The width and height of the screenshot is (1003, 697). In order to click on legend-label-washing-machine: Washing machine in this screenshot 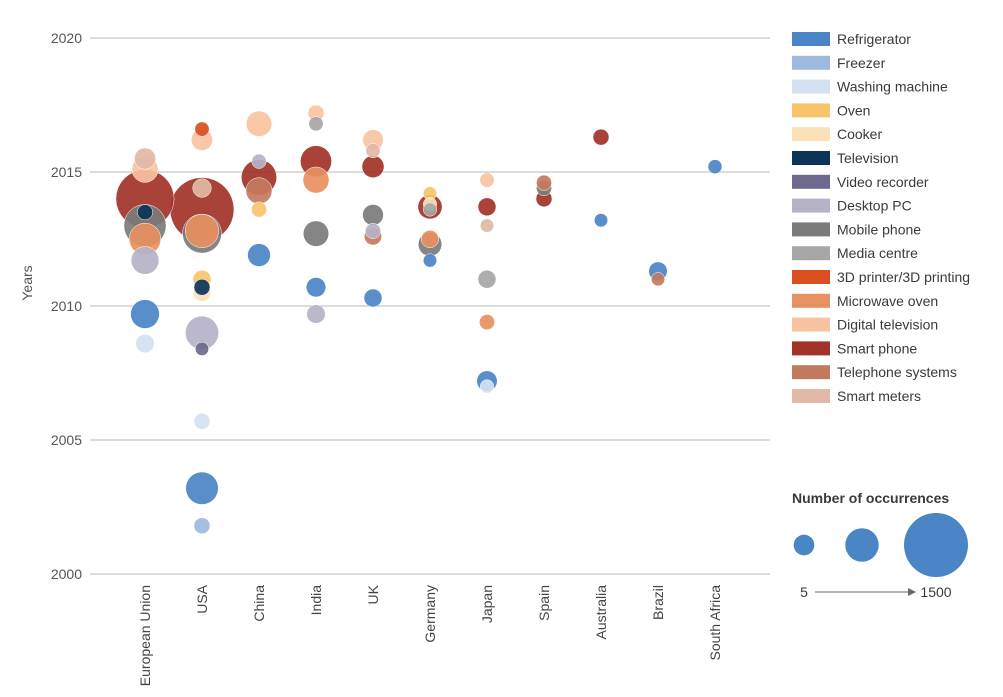, I will do `click(892, 87)`.